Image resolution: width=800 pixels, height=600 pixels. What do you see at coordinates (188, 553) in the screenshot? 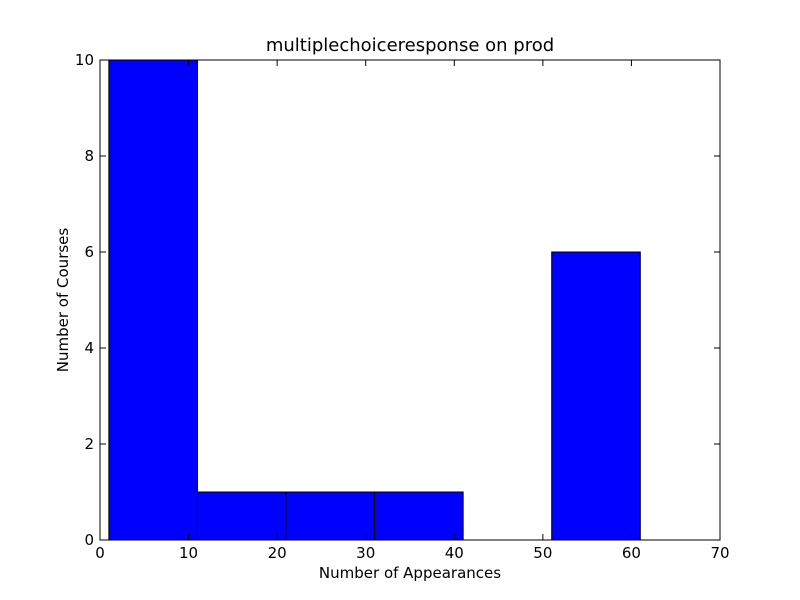
I see `x-tick-label: 10` at bounding box center [188, 553].